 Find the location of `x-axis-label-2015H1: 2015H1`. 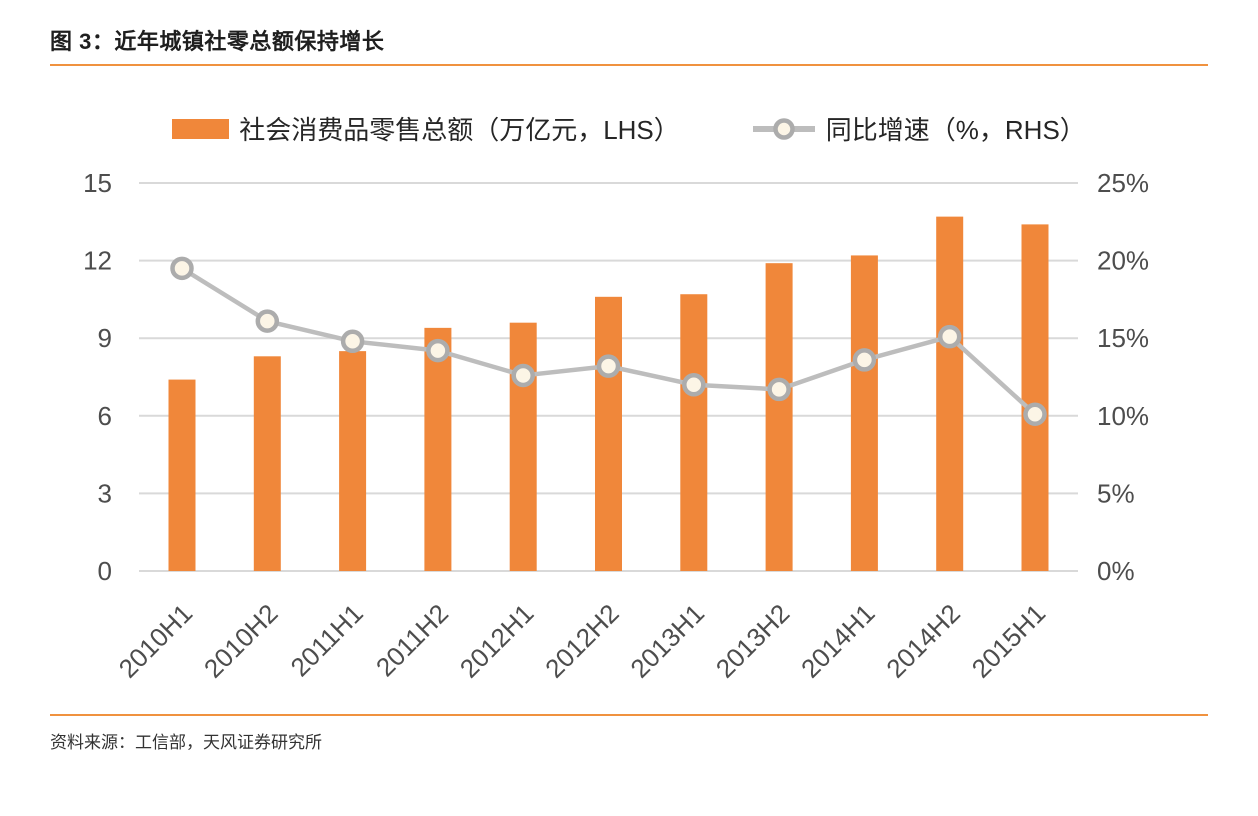

x-axis-label-2015H1: 2015H1 is located at coordinates (1009, 641).